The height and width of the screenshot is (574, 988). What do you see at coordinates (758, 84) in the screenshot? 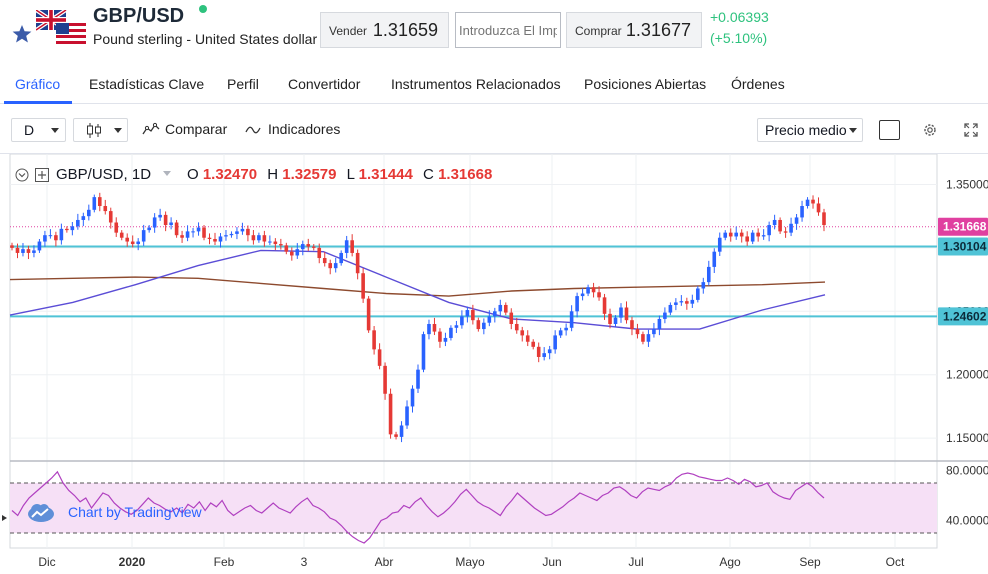
I see `tab-ordenes: Órdenes` at bounding box center [758, 84].